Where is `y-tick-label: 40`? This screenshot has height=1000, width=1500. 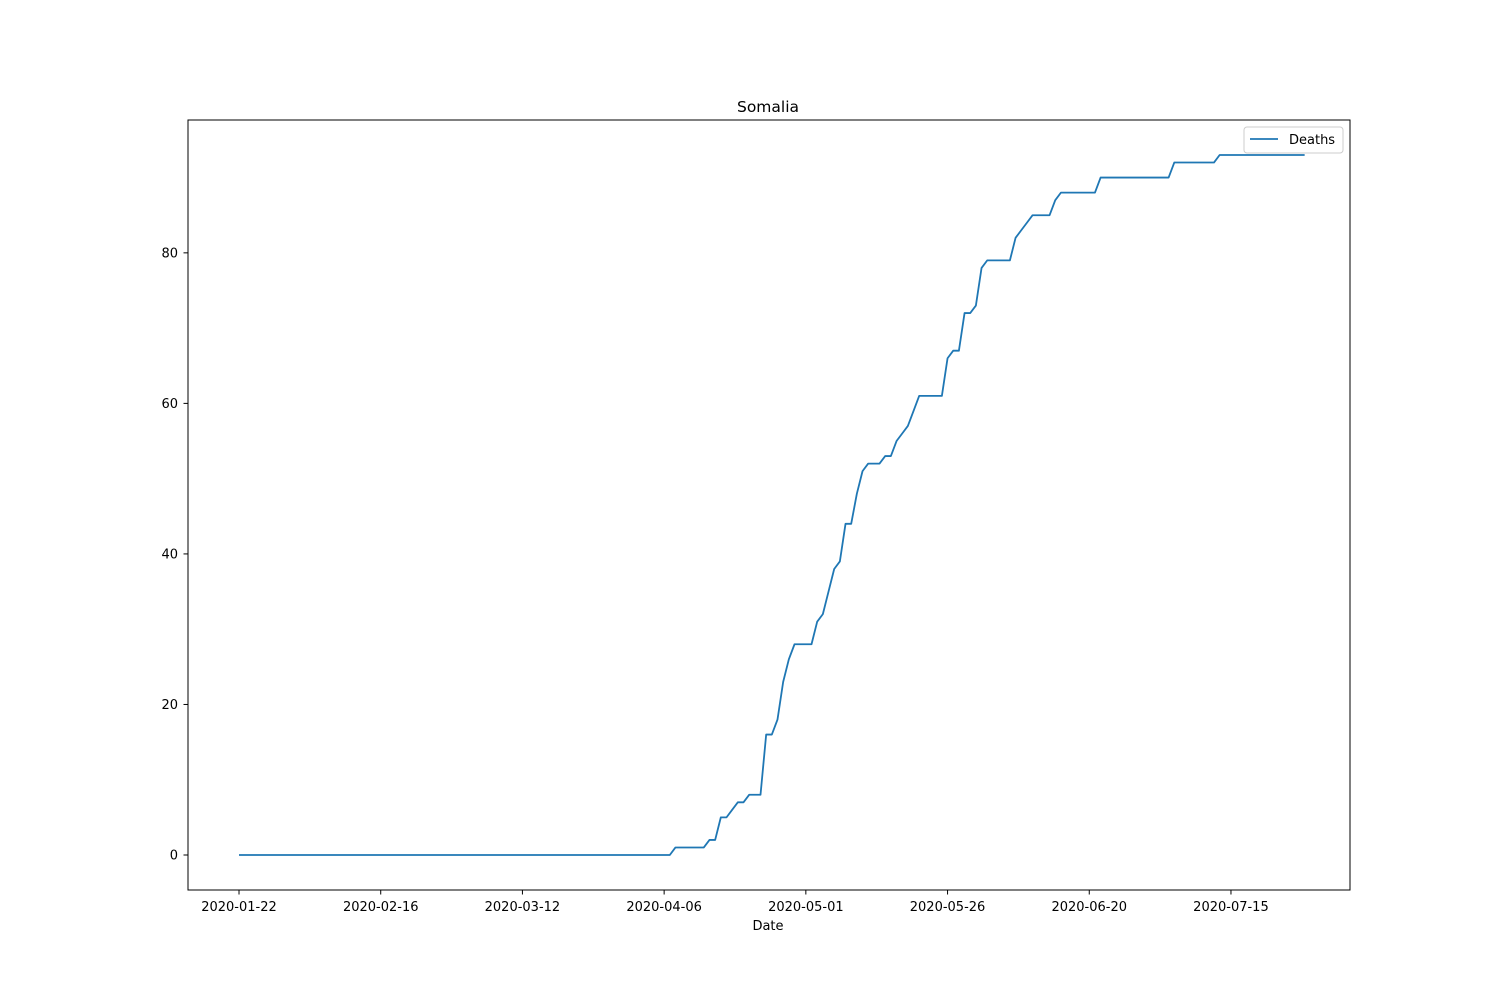
y-tick-label: 40 is located at coordinates (169, 554).